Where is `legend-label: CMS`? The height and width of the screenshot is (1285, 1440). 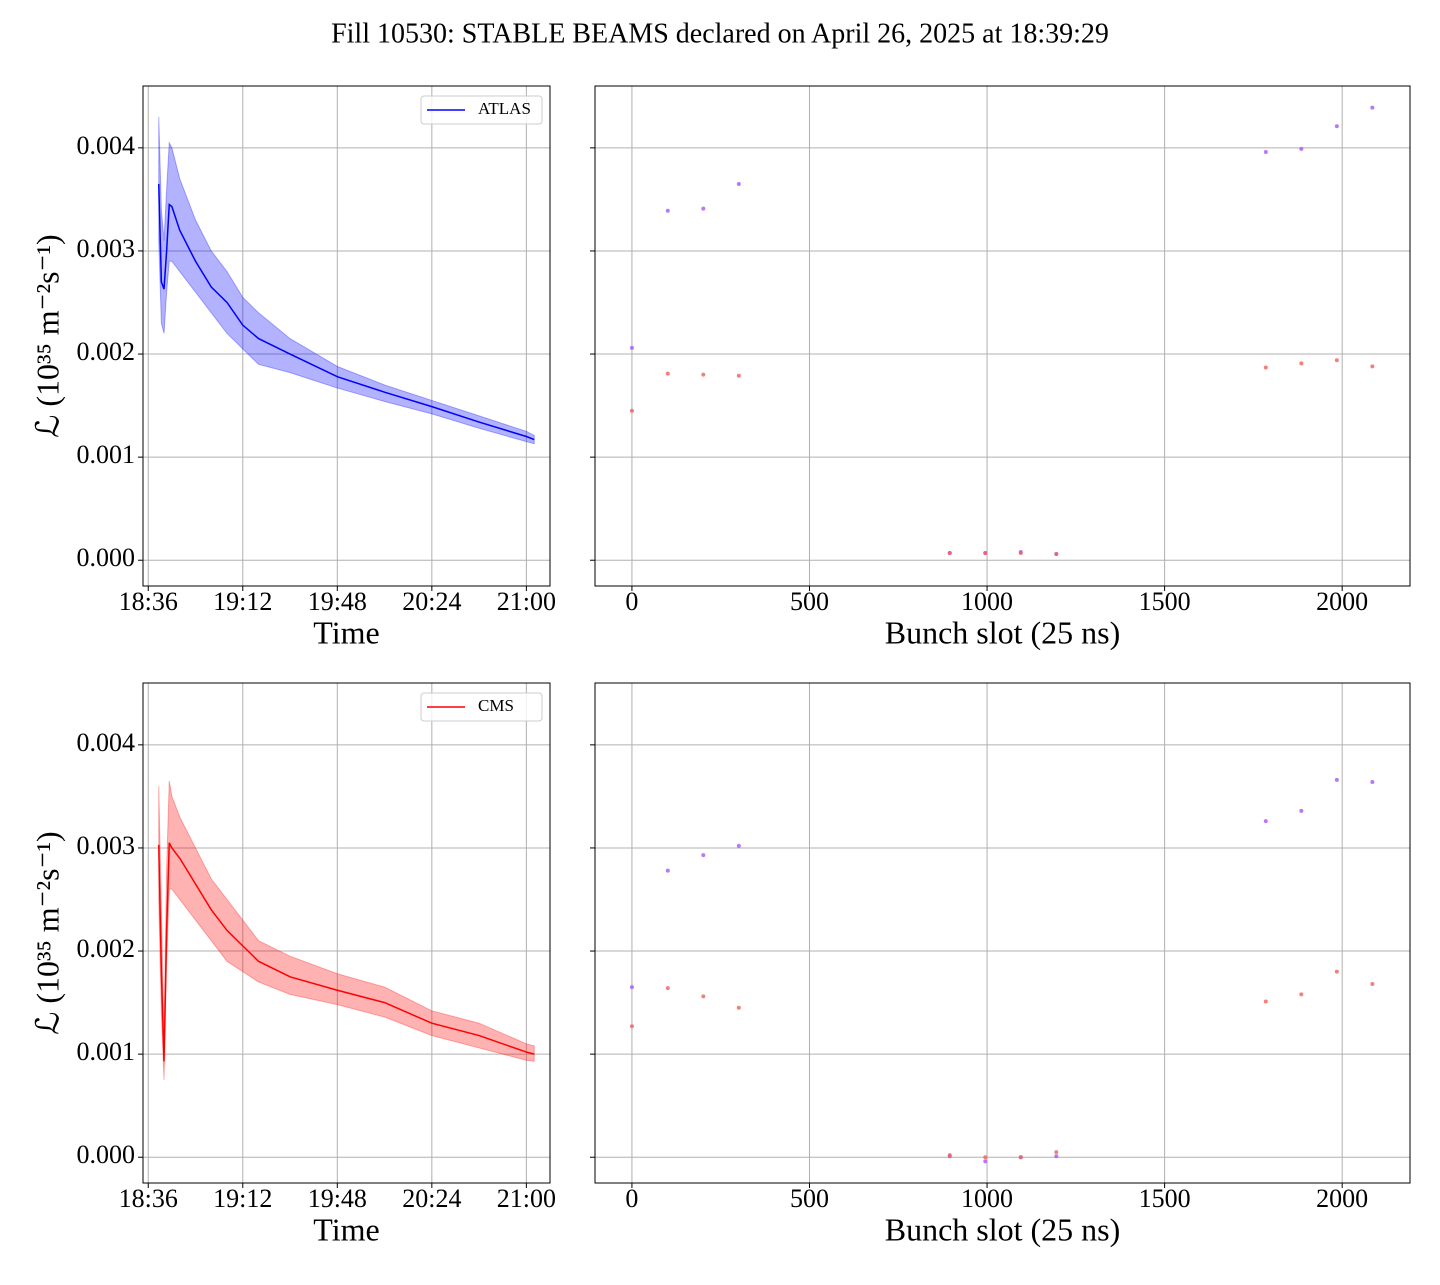
legend-label: CMS is located at coordinates (496, 705).